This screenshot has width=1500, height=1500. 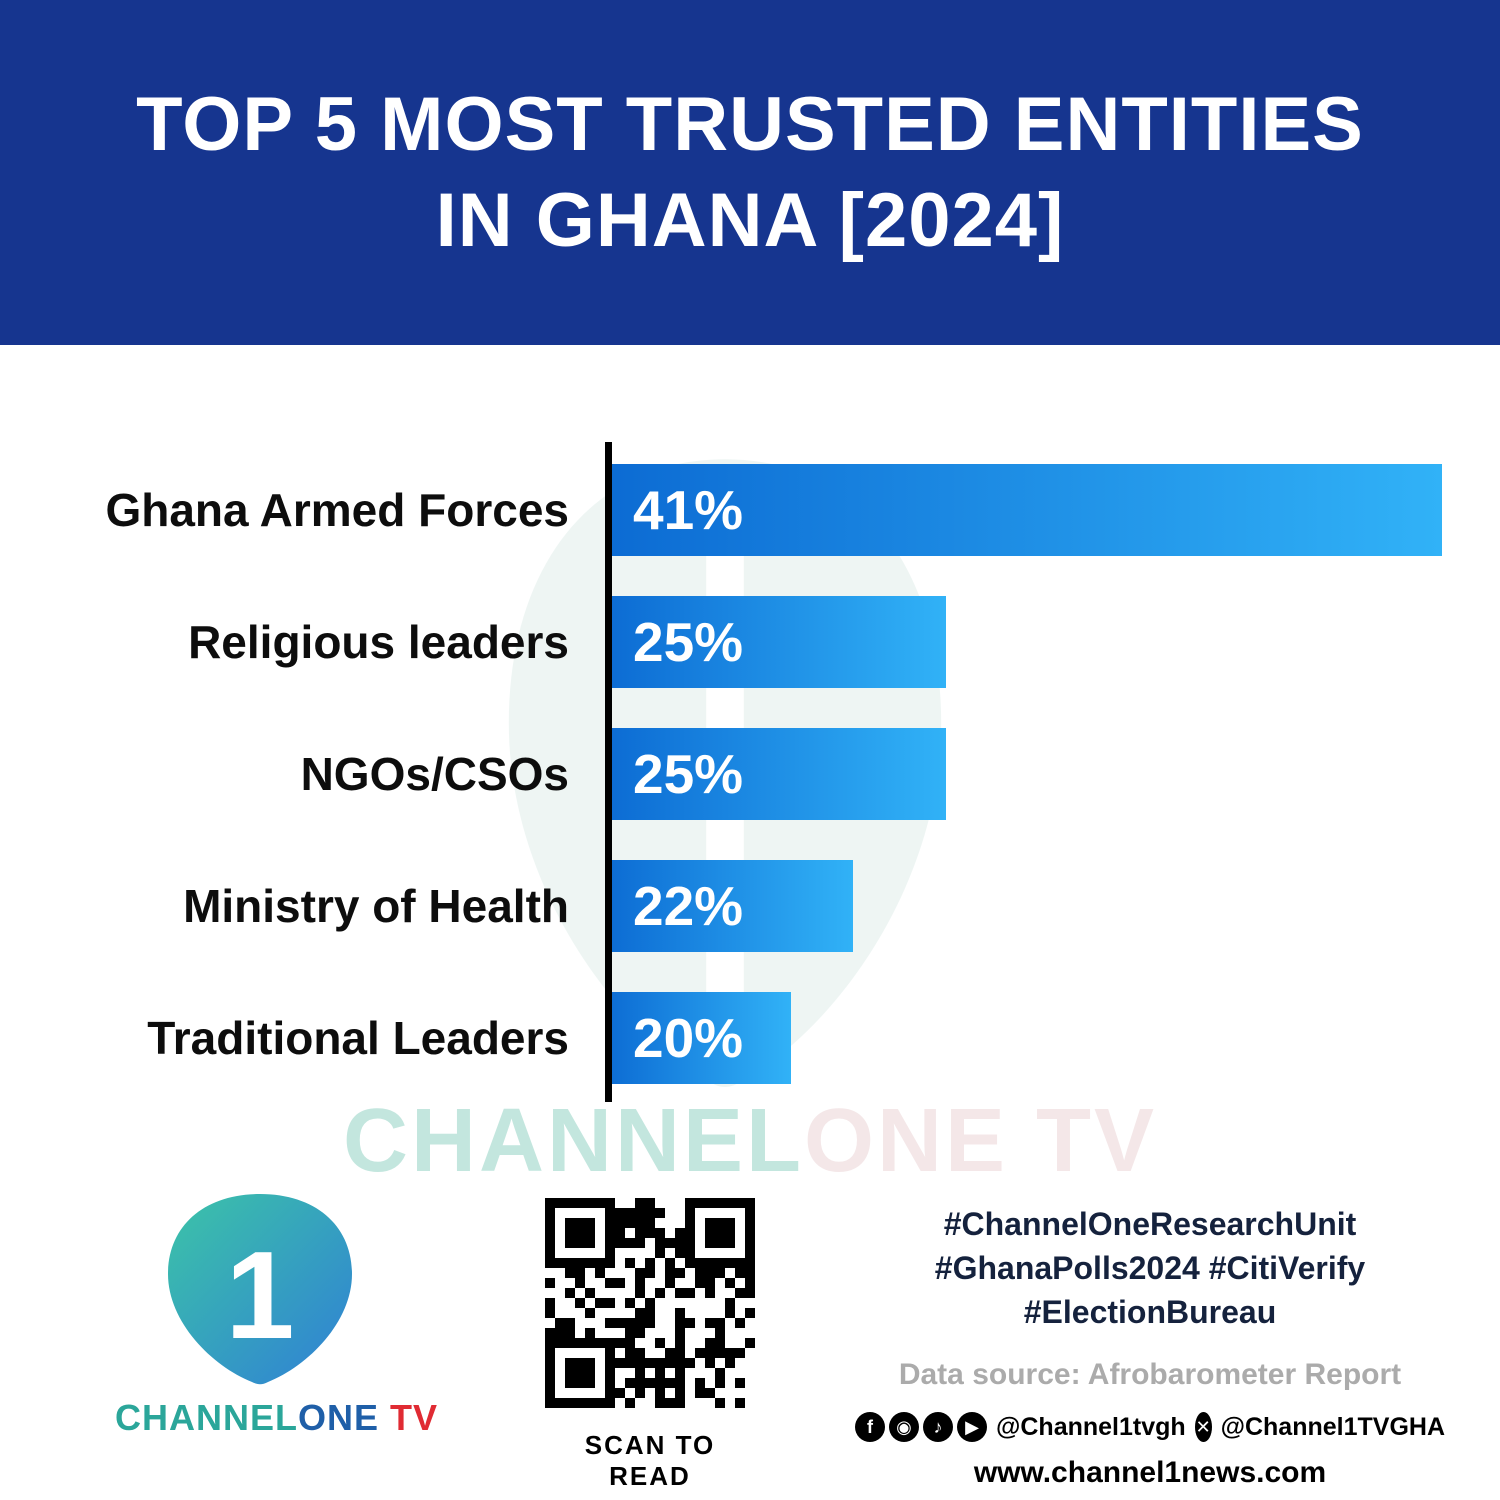 What do you see at coordinates (1150, 1224) in the screenshot?
I see `hashtag-line: #ChannelOneResearchUnit` at bounding box center [1150, 1224].